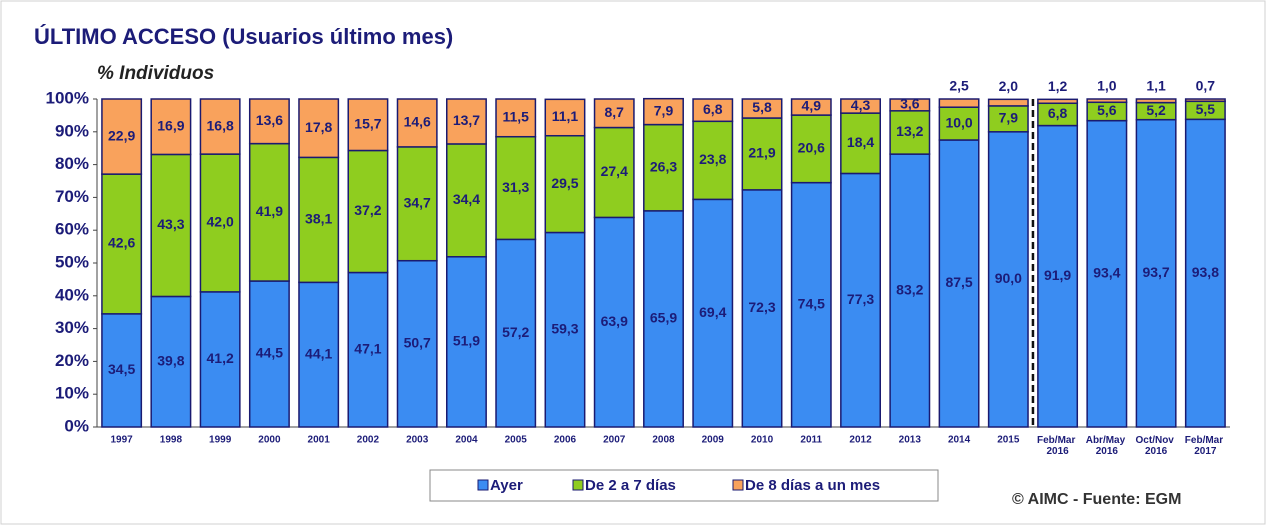  Describe the element at coordinates (121, 369) in the screenshot. I see `value-label: 34,5` at that location.